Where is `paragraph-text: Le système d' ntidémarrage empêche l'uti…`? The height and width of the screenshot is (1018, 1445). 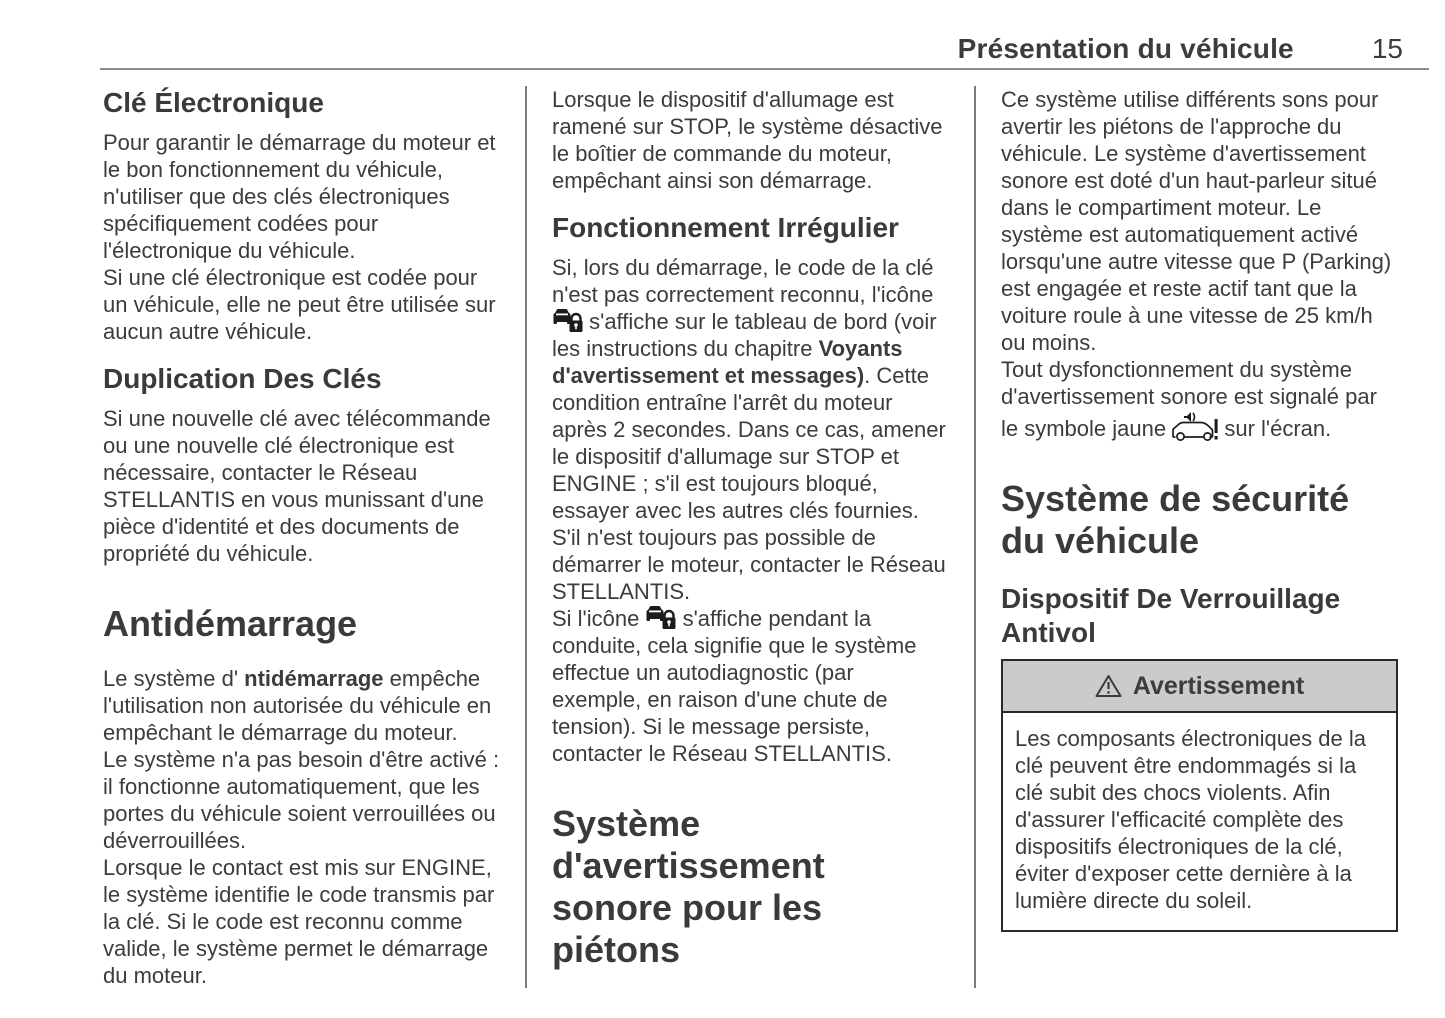
paragraph-text: Le système d' ntidémarrage empêche l'uti… is located at coordinates (301, 705).